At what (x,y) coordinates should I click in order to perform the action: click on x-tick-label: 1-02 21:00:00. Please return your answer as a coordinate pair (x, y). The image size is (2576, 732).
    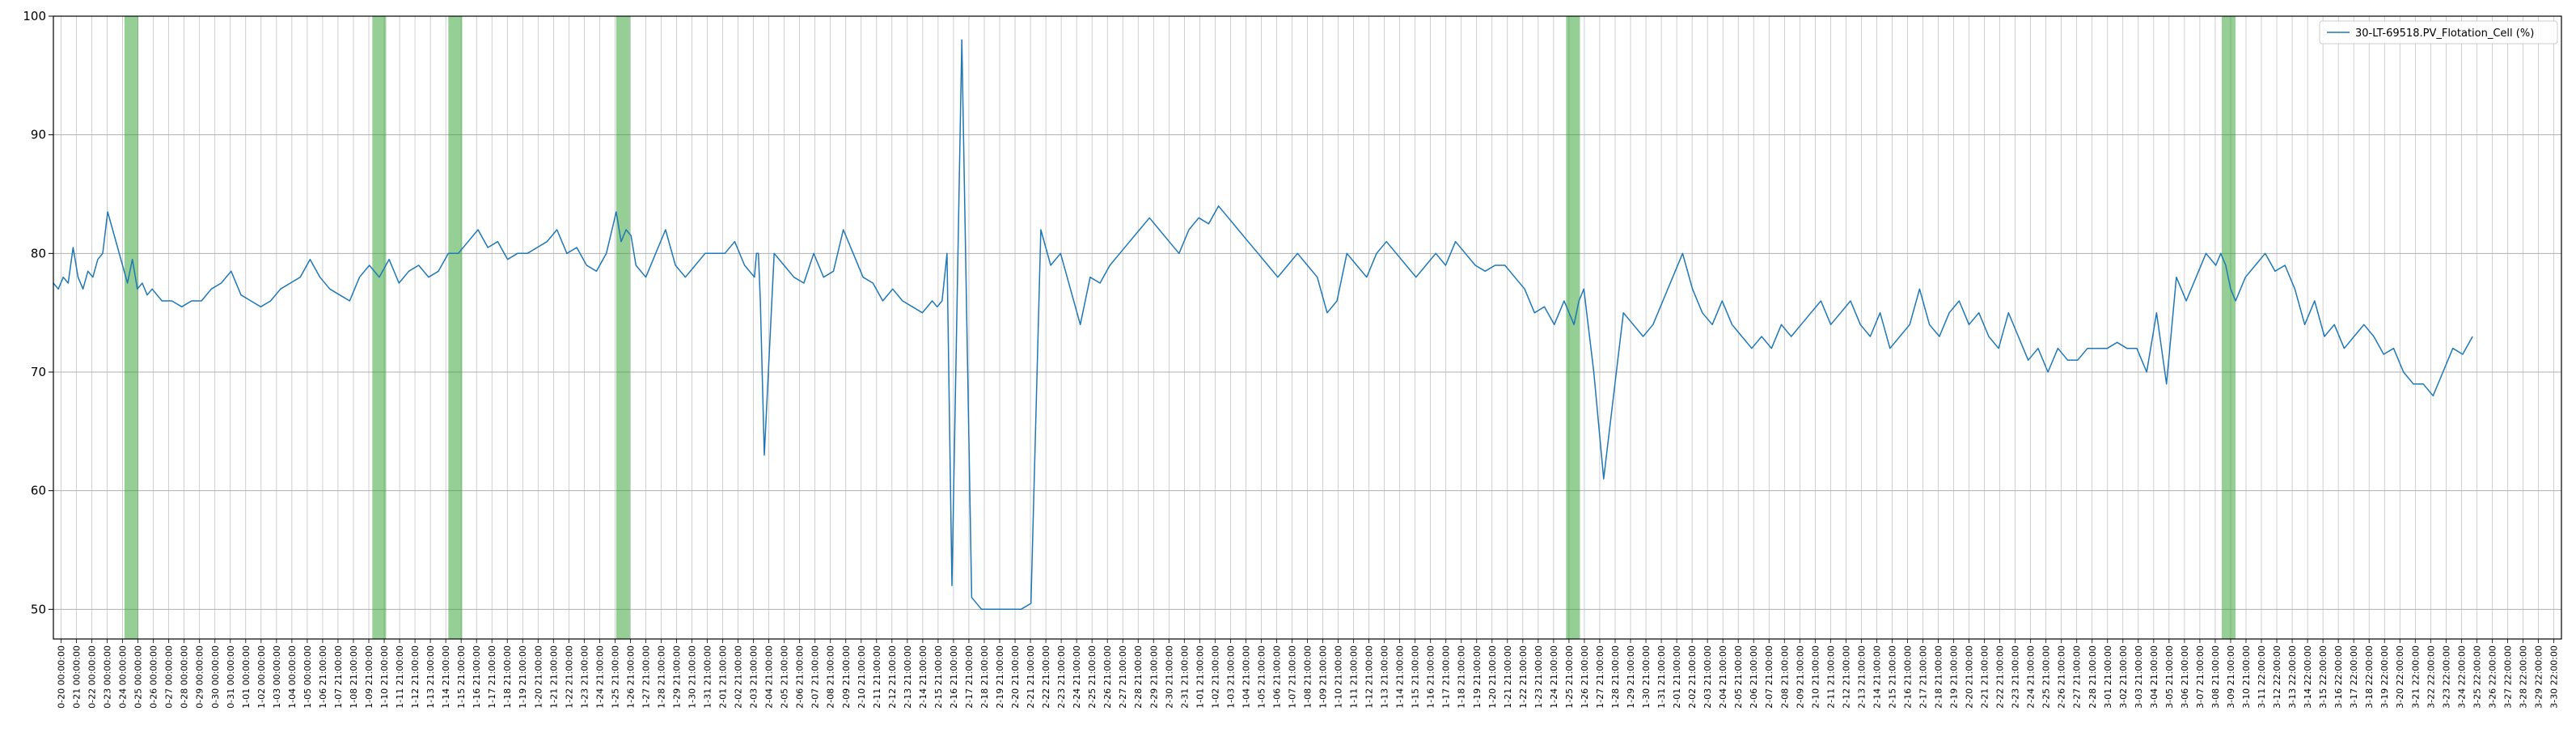
    Looking at the image, I should click on (1215, 677).